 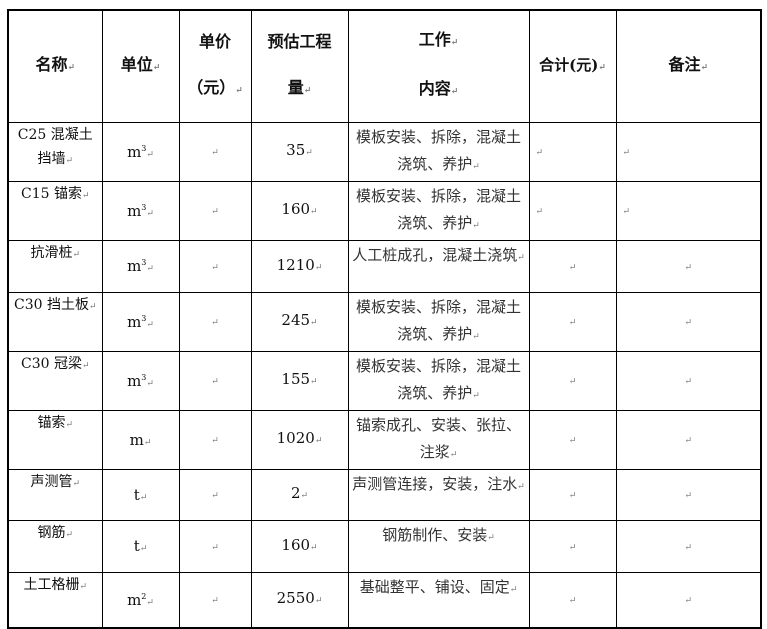 I want to click on cell-name: 声测管, so click(x=55, y=494).